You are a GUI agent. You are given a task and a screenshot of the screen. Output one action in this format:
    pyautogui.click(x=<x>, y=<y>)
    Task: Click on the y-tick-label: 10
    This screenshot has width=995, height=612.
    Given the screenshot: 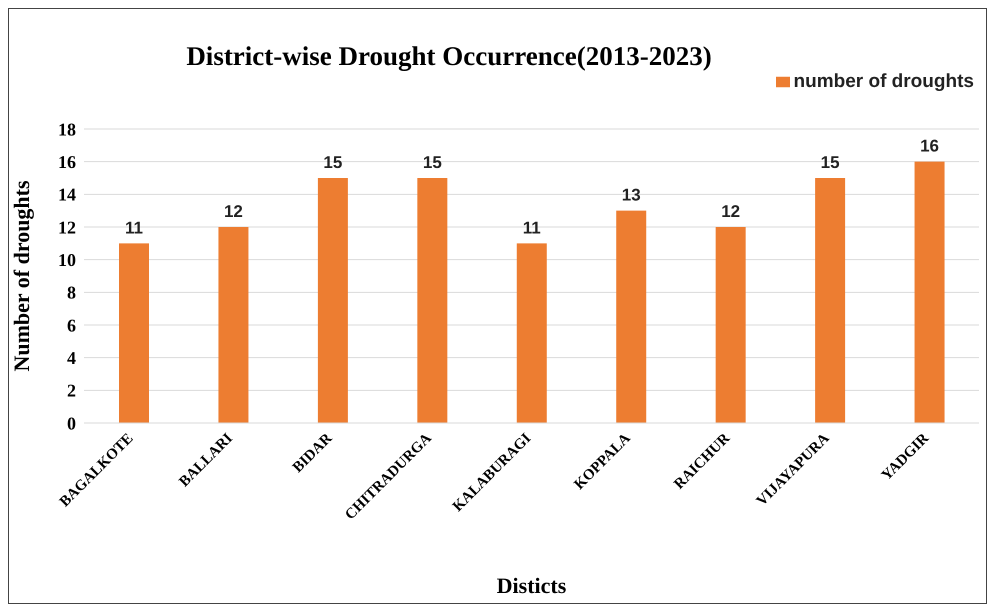 What is the action you would take?
    pyautogui.click(x=67, y=260)
    